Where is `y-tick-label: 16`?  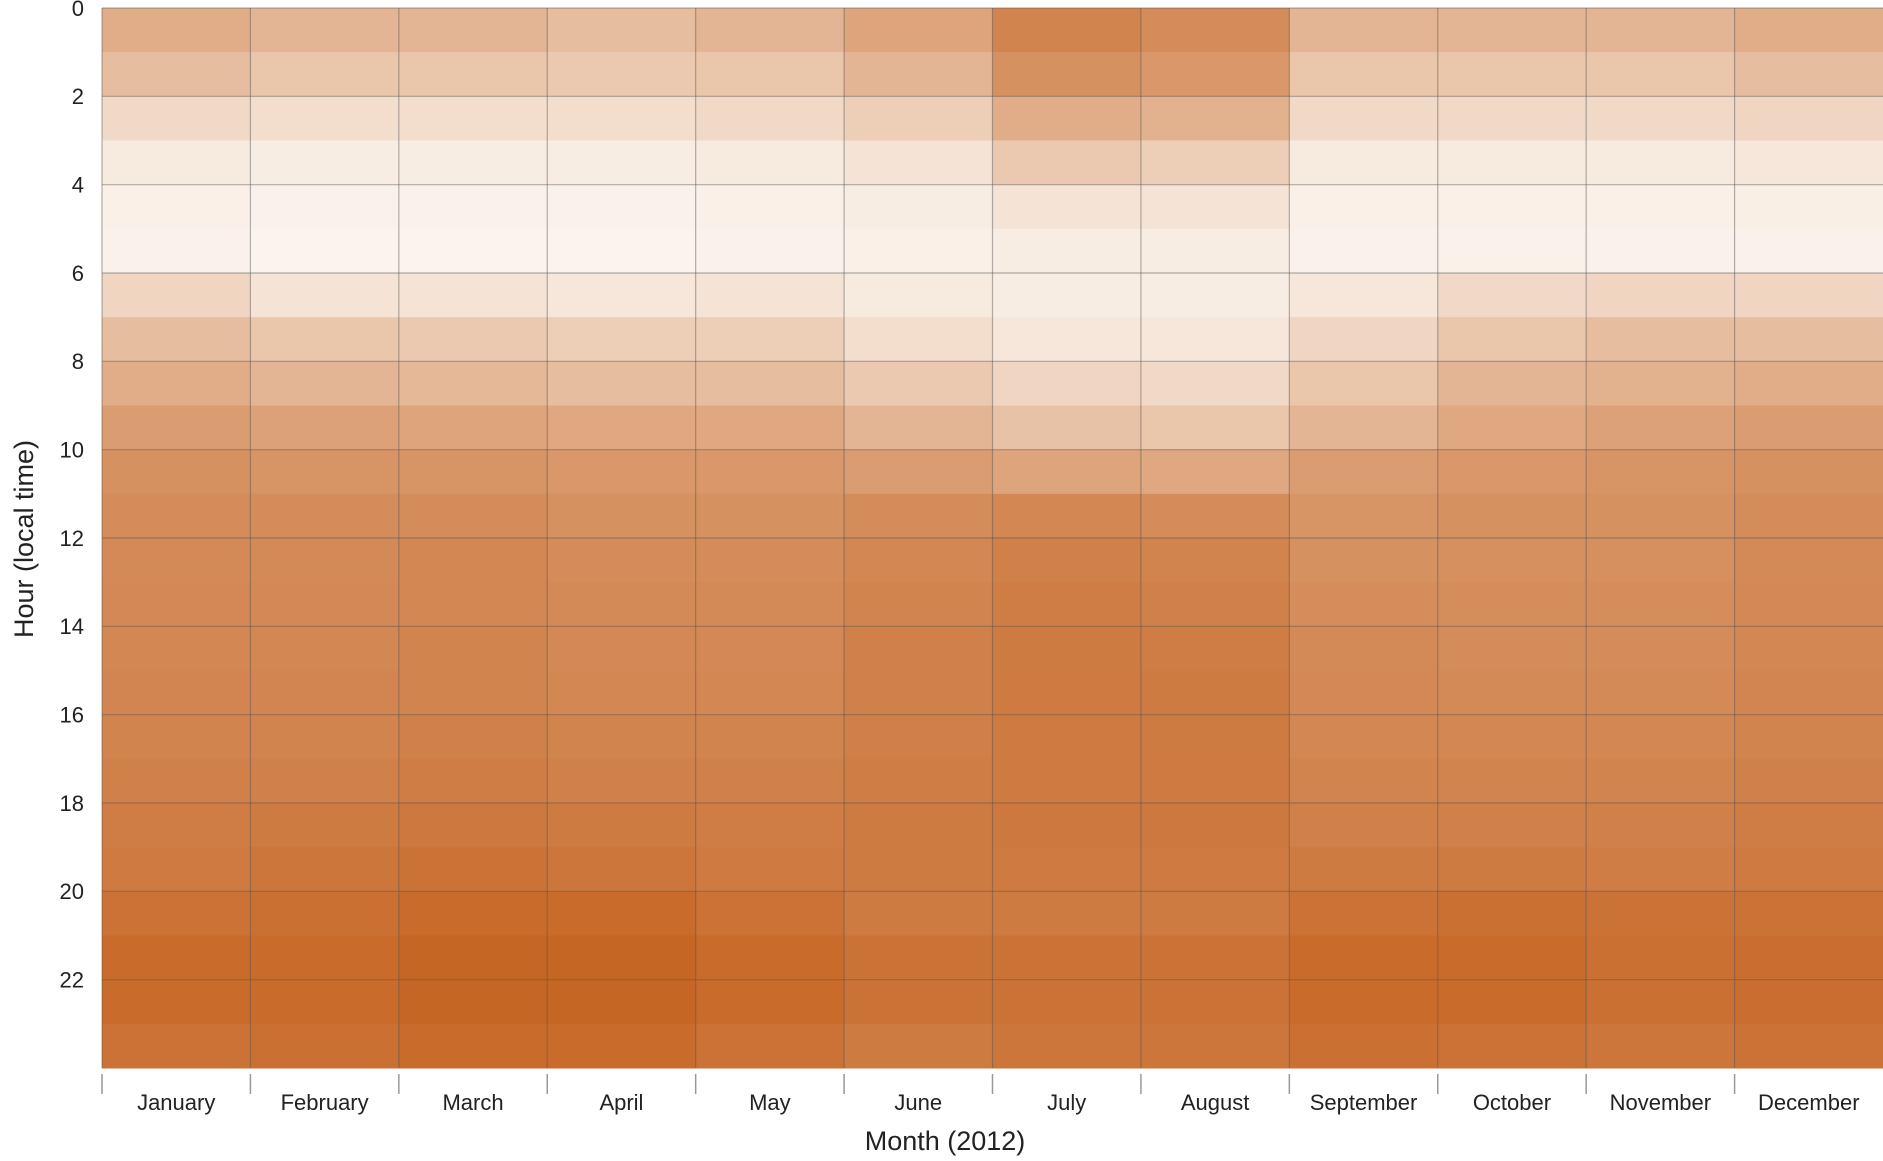 y-tick-label: 16 is located at coordinates (72, 714).